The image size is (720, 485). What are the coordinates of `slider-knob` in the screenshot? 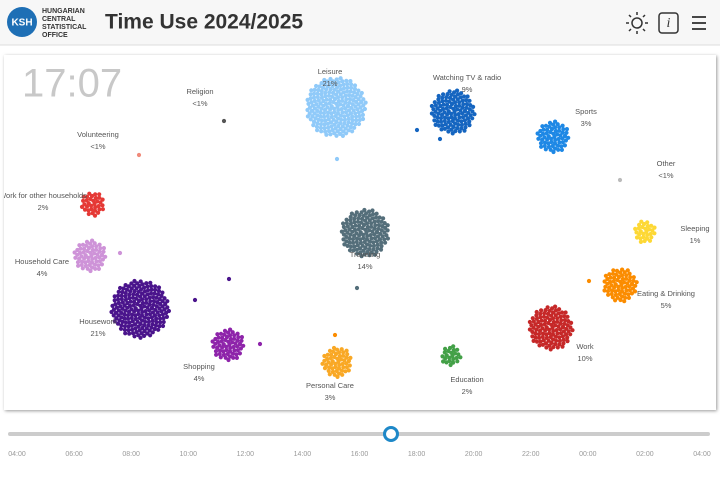 It's located at (391, 434).